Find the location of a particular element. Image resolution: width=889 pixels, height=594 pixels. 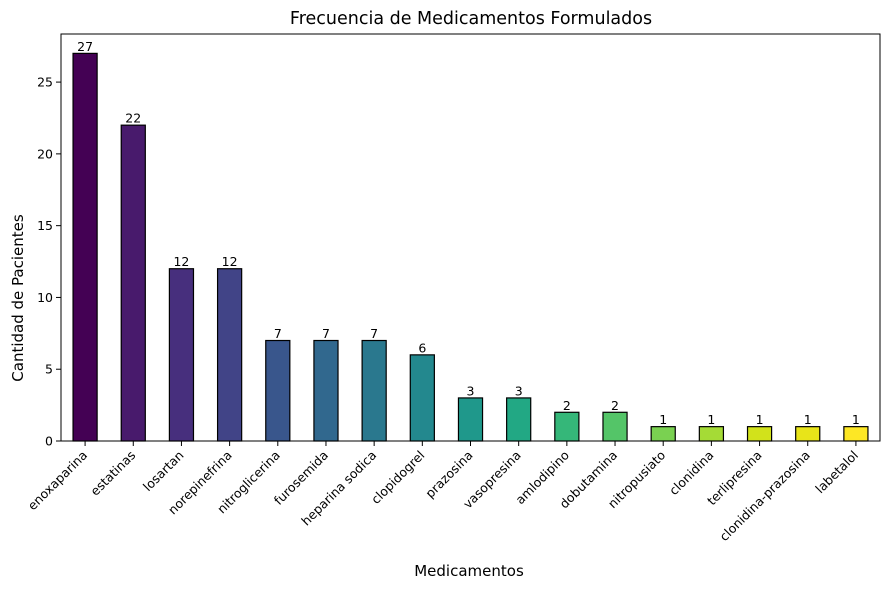

bar-prazosina is located at coordinates (470, 419).